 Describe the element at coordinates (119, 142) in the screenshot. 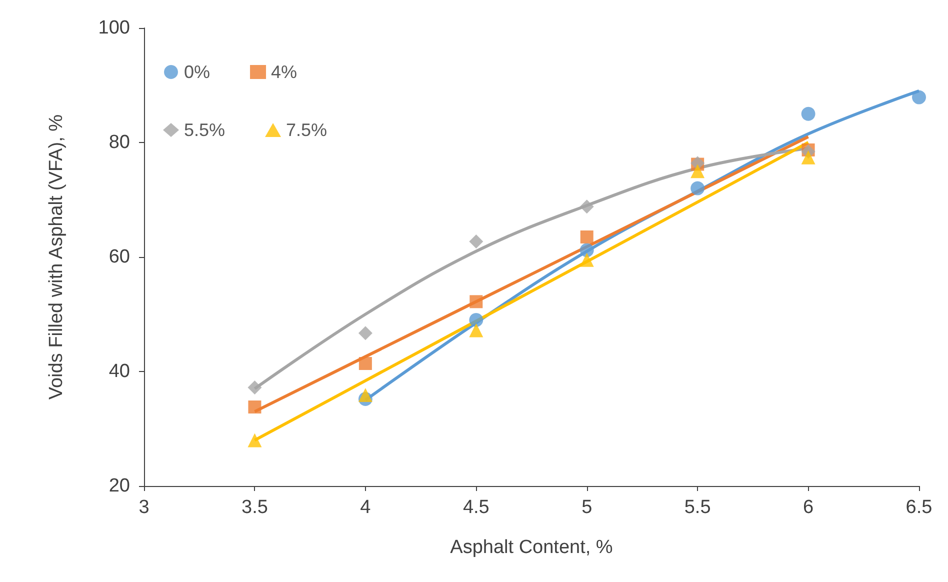

I see `y-tick-label: 80` at that location.